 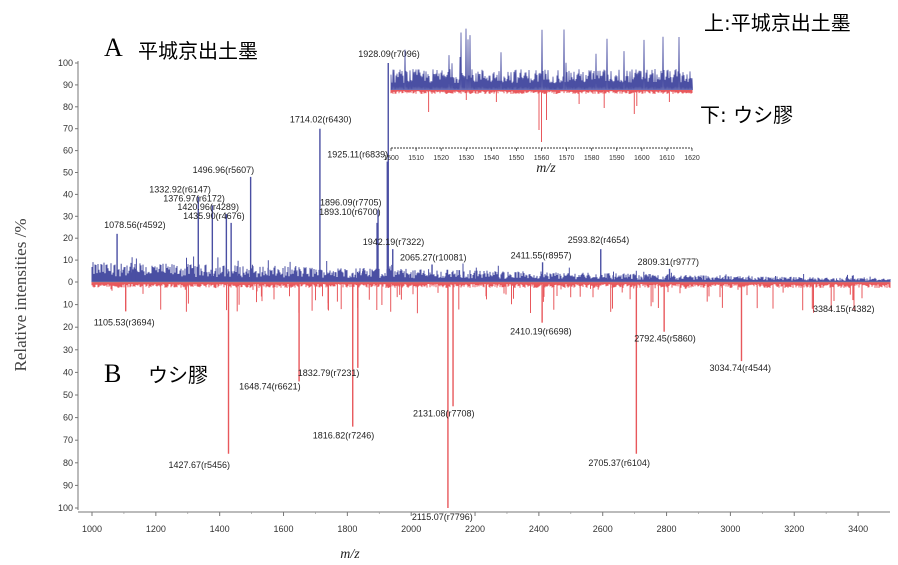 I want to click on upper-peak-label-12: 2065.27(r10081), so click(x=433, y=258).